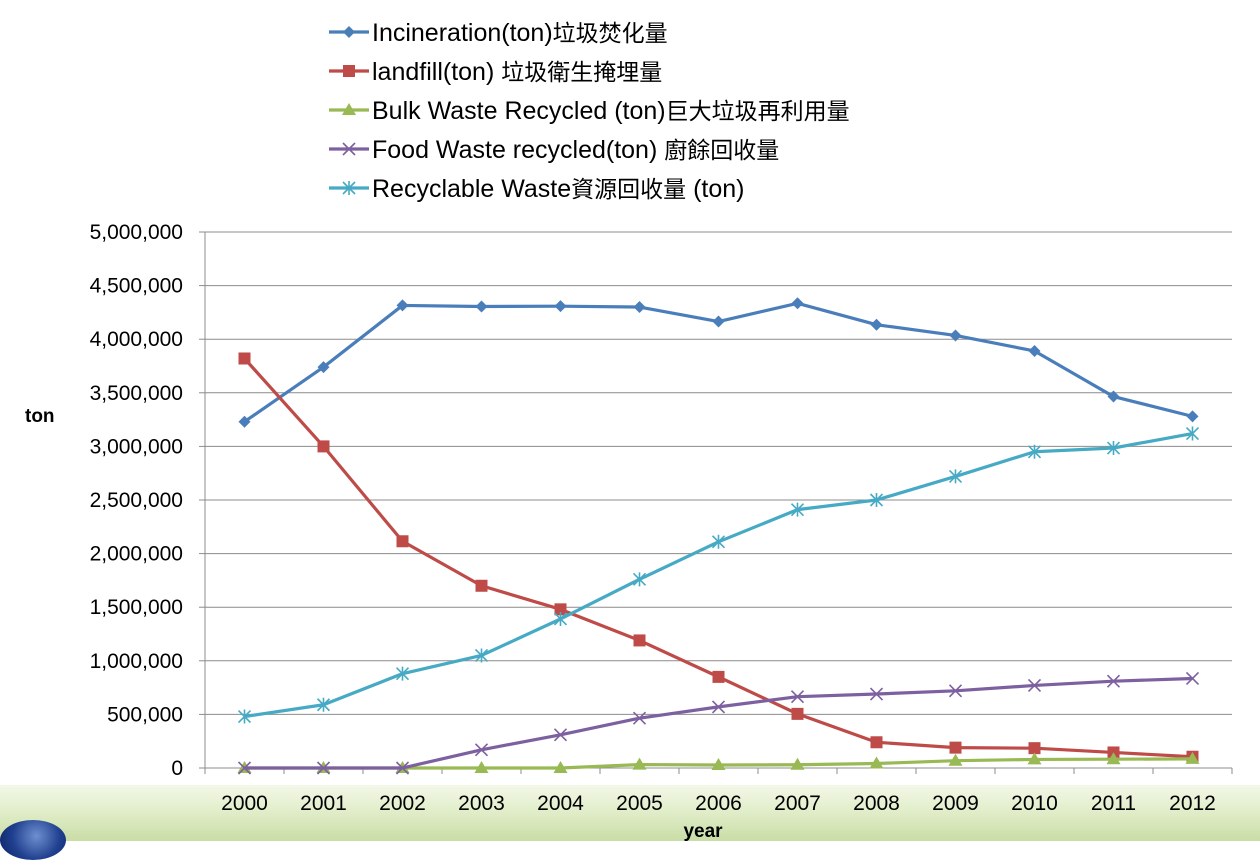 This screenshot has width=1260, height=860. I want to click on legend-label-cjk: 垃圾焚化量, so click(610, 34).